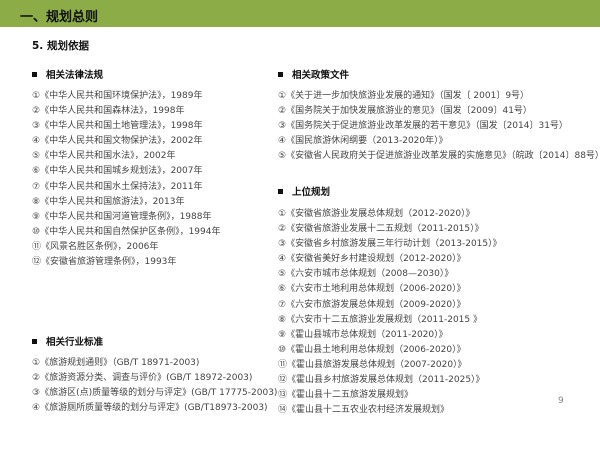  I want to click on policies-heading: 相关政策文件, so click(313, 74).